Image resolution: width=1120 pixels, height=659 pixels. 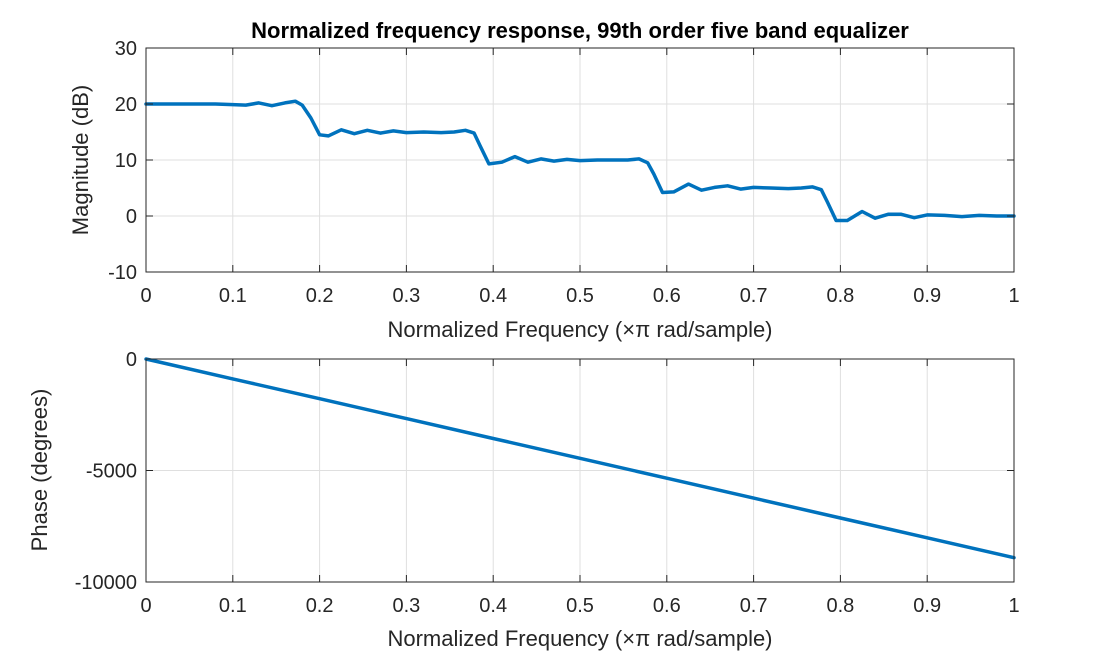 I want to click on phase-x-tick-label: 0.2, so click(x=320, y=606).